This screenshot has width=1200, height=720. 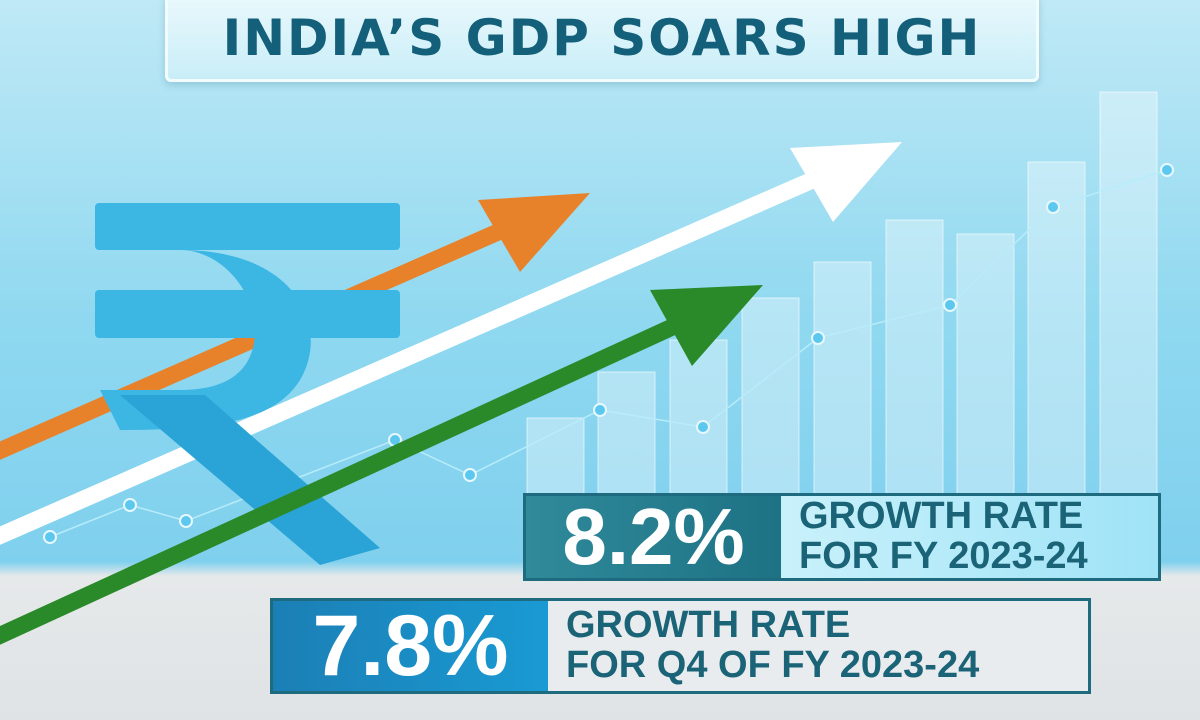 I want to click on rupee-symbol-icon, so click(x=247, y=384).